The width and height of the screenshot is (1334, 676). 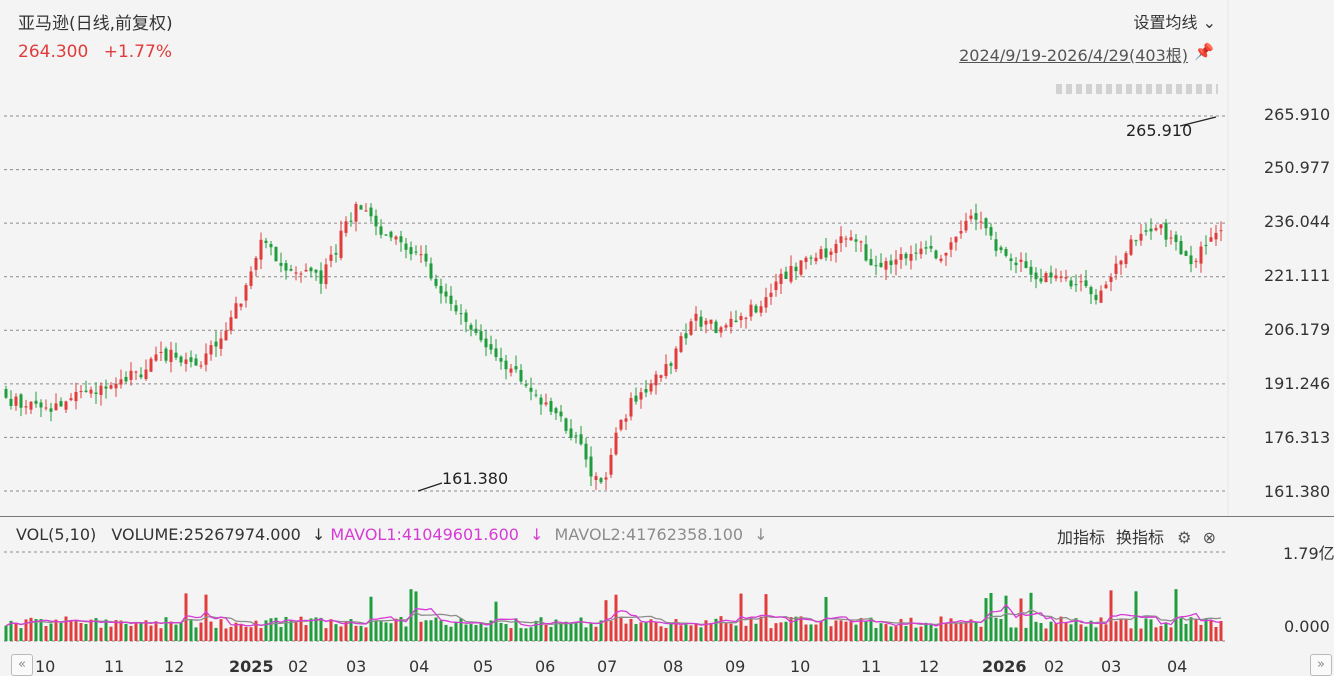 What do you see at coordinates (174, 666) in the screenshot?
I see `x-tick-label: 12` at bounding box center [174, 666].